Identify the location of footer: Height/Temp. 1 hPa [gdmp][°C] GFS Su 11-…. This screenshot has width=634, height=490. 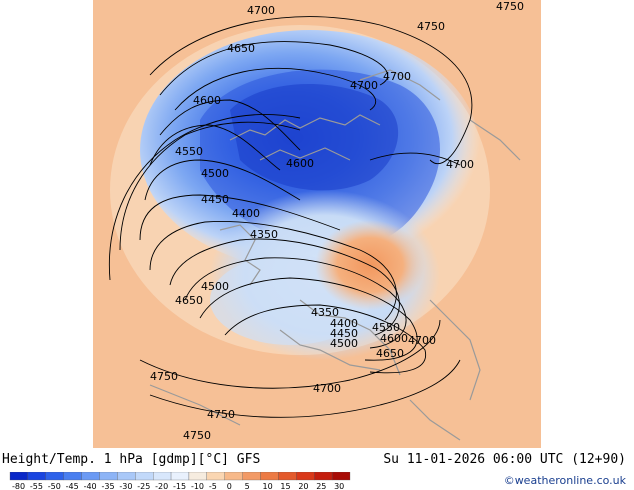
(317, 469).